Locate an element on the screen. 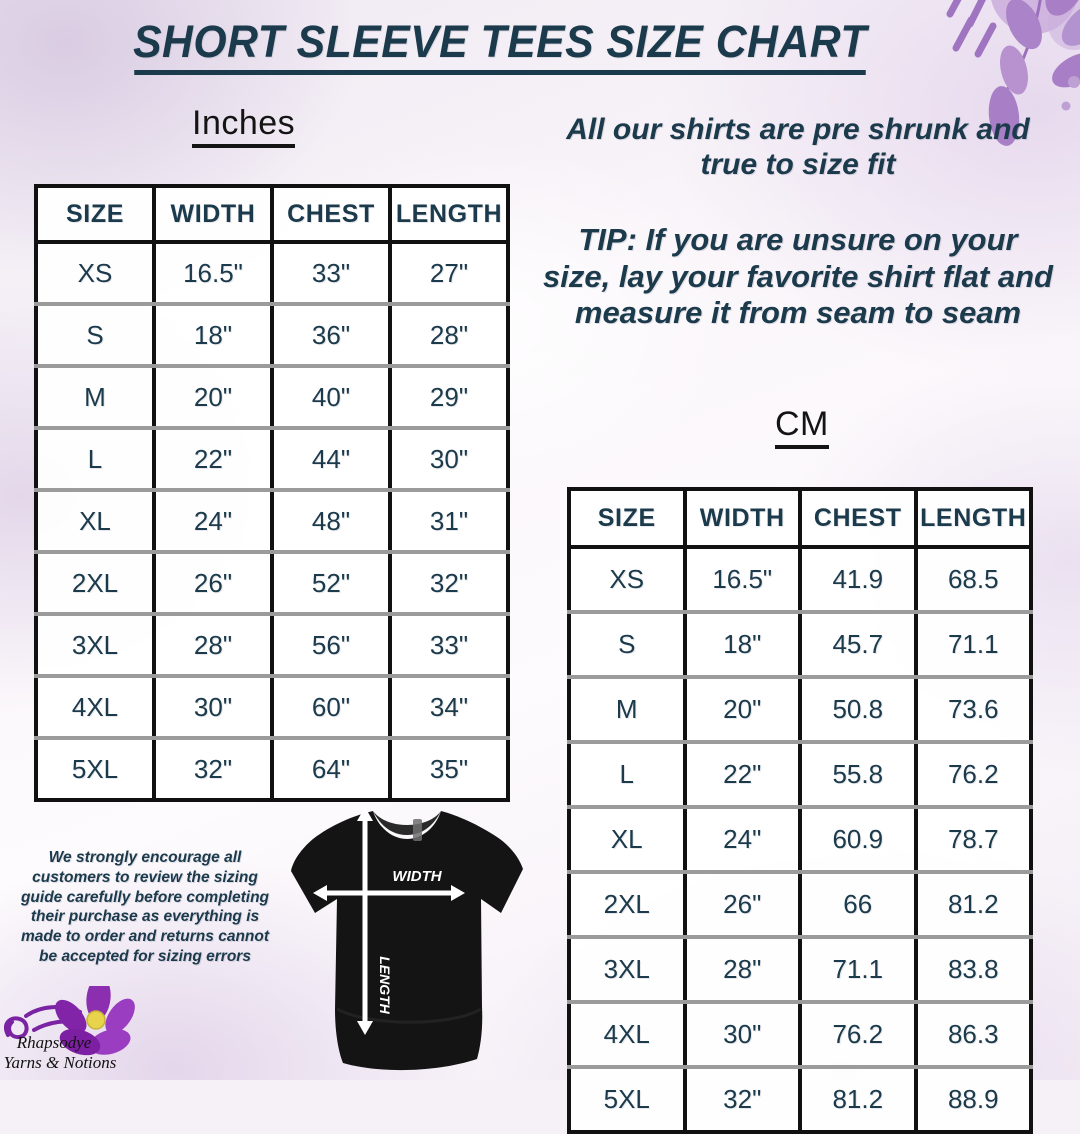 This screenshot has height=1134, width=1080. table-row: XS 16.5" 41.9 68.5 is located at coordinates (800, 580).